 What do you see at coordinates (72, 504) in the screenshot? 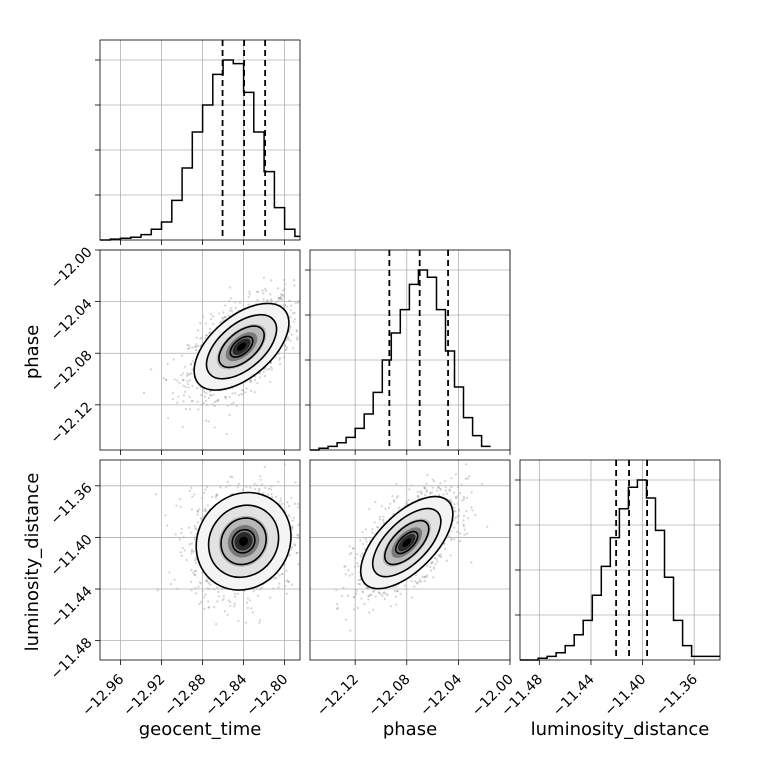
I see `y-tick-label: −11.36` at bounding box center [72, 504].